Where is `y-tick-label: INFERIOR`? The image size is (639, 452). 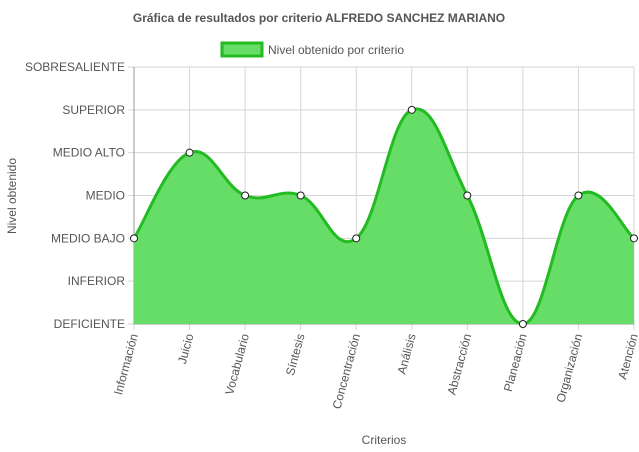 y-tick-label: INFERIOR is located at coordinates (97, 281).